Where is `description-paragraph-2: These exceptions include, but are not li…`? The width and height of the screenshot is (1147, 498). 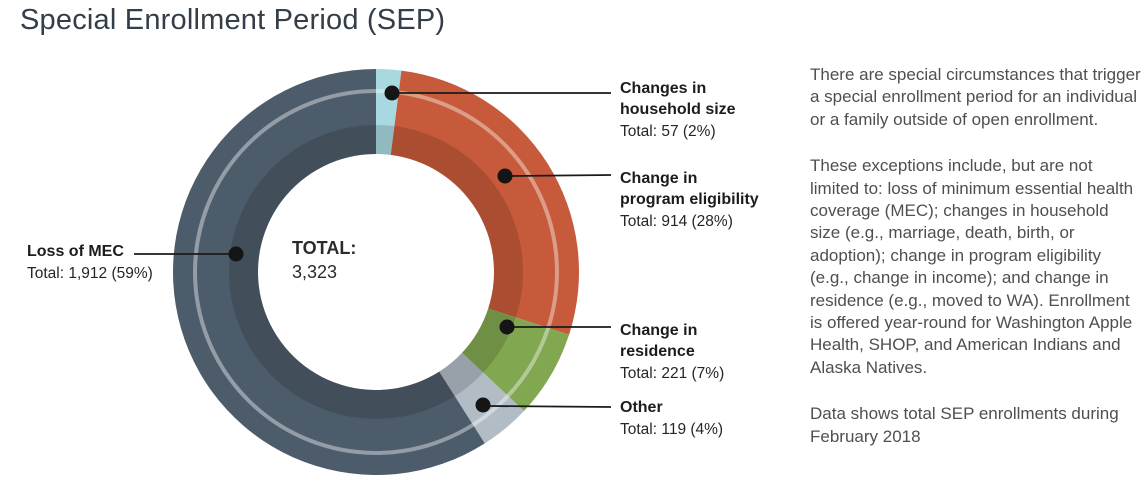 description-paragraph-2: These exceptions include, but are not li… is located at coordinates (972, 266).